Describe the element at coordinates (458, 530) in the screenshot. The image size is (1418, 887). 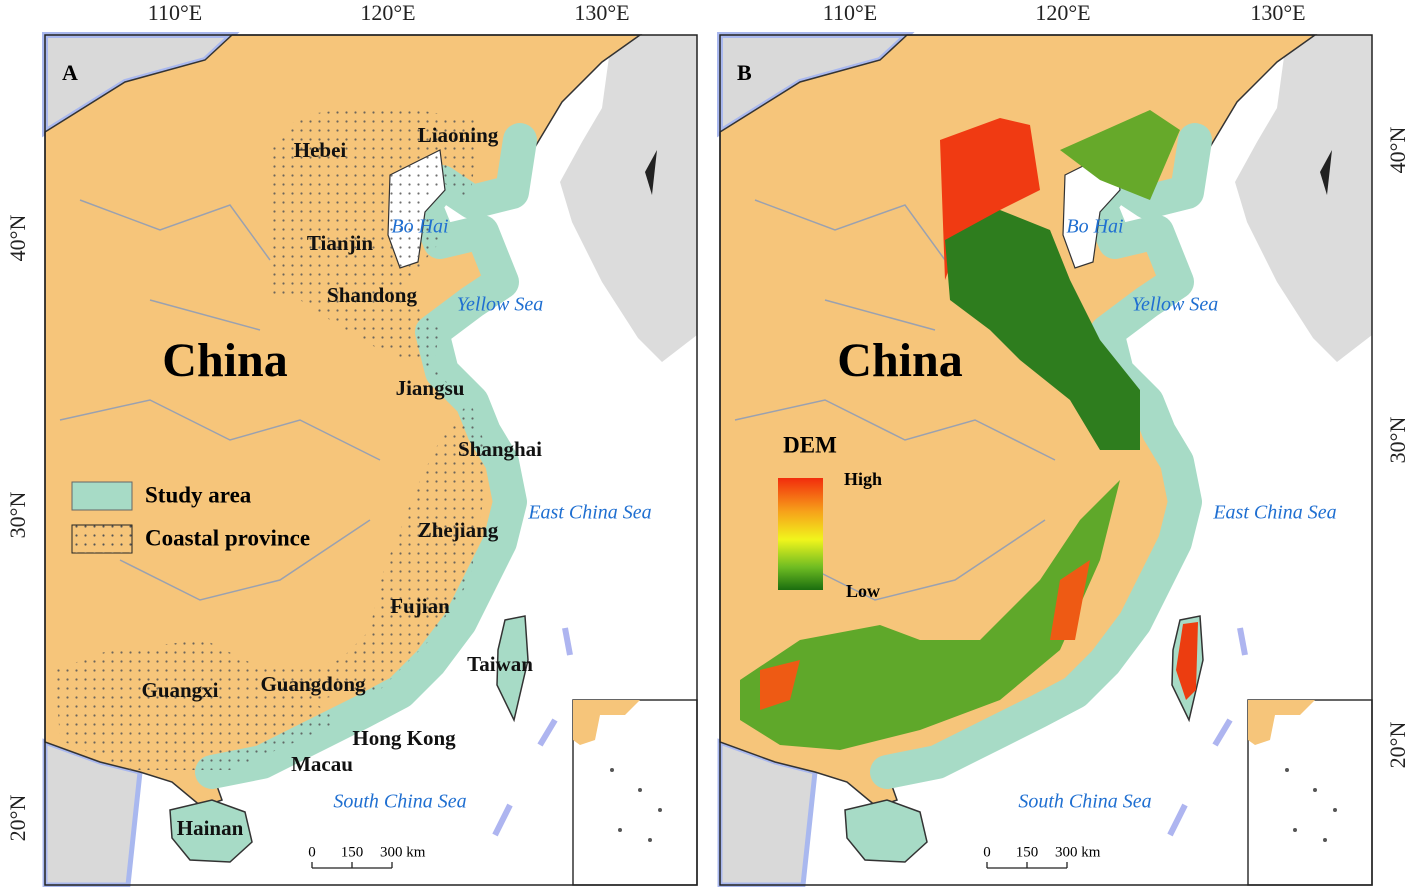
I see `region-label: Zhejiang` at that location.